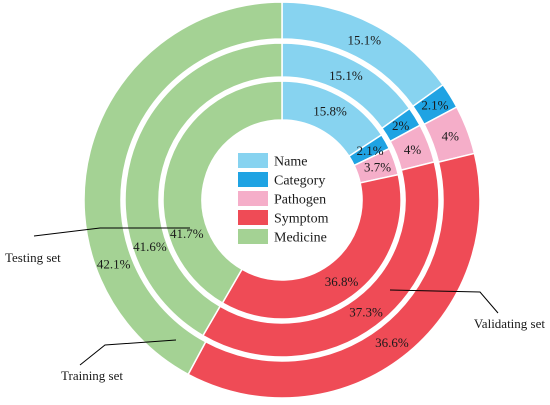  What do you see at coordinates (401, 125) in the screenshot?
I see `value-label-testing-set-category: 2%` at bounding box center [401, 125].